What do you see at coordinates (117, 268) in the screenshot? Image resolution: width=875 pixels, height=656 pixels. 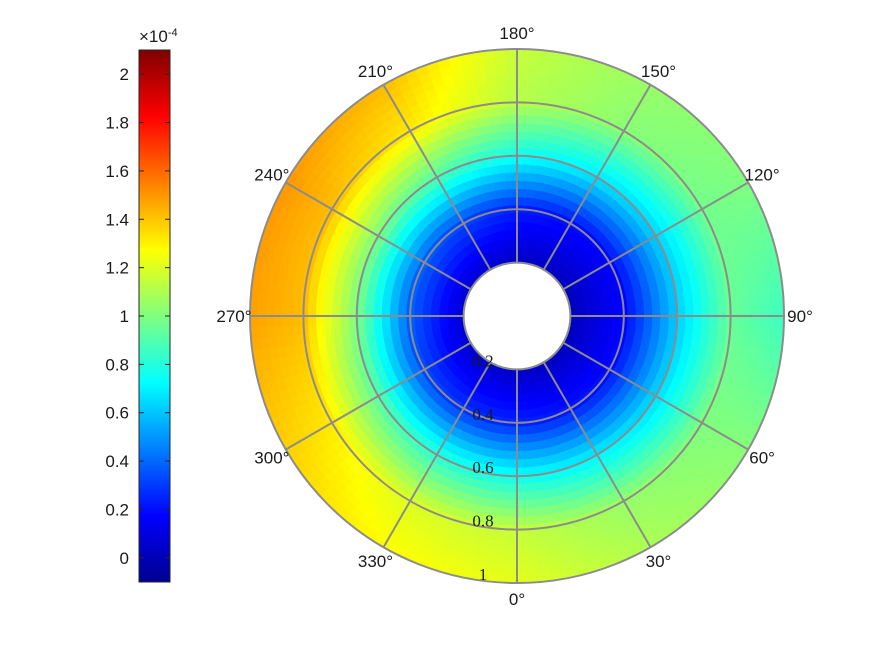 I see `colorbar-tick-label: 1.2` at bounding box center [117, 268].